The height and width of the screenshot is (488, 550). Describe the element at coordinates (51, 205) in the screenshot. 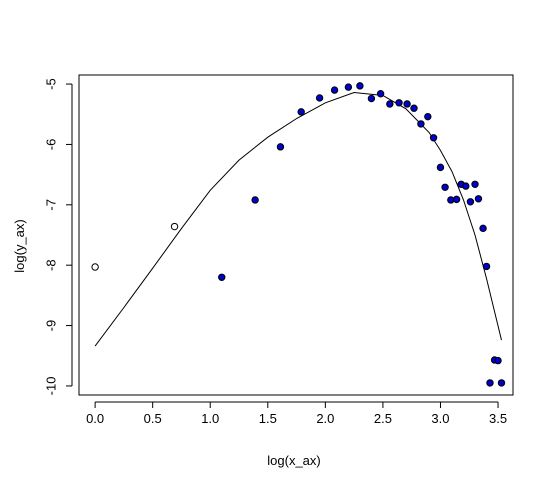

I see `y-tick-label: -7` at that location.